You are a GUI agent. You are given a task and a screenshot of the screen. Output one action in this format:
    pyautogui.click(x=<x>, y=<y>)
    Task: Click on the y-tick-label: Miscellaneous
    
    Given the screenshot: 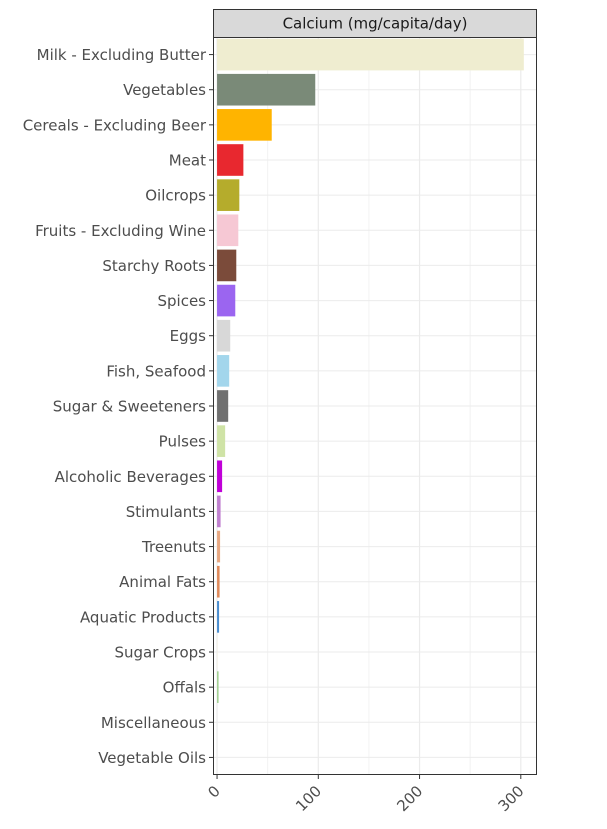 What is the action you would take?
    pyautogui.click(x=153, y=723)
    